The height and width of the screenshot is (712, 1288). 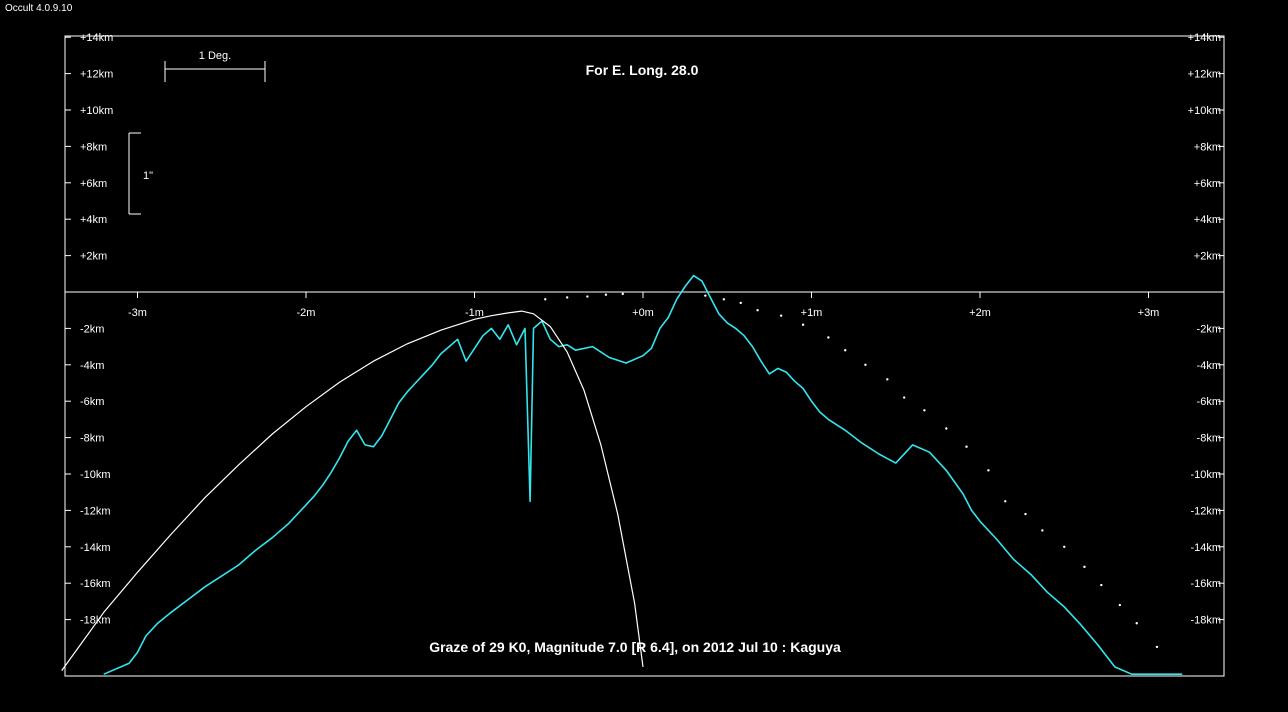 What do you see at coordinates (1207, 220) in the screenshot?
I see `y-tick-label-right: +4km` at bounding box center [1207, 220].